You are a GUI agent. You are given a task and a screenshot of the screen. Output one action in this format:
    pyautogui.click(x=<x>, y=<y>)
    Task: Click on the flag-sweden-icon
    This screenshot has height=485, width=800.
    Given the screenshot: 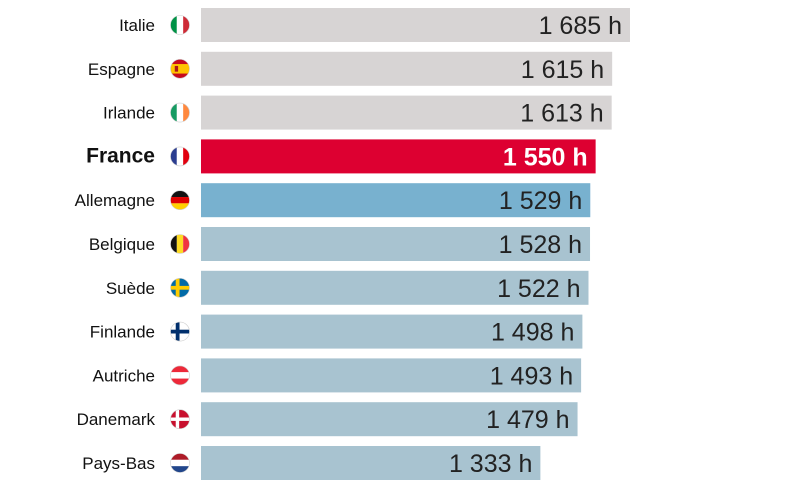 What is the action you would take?
    pyautogui.click(x=180, y=288)
    